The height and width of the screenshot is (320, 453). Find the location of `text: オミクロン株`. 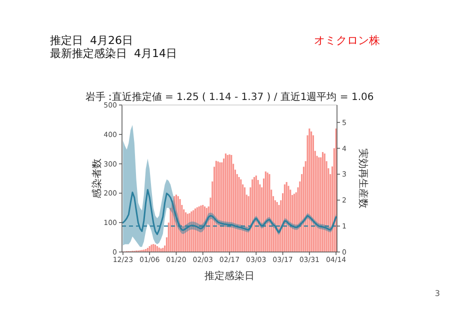

text: オミクロン株 is located at coordinates (347, 40).